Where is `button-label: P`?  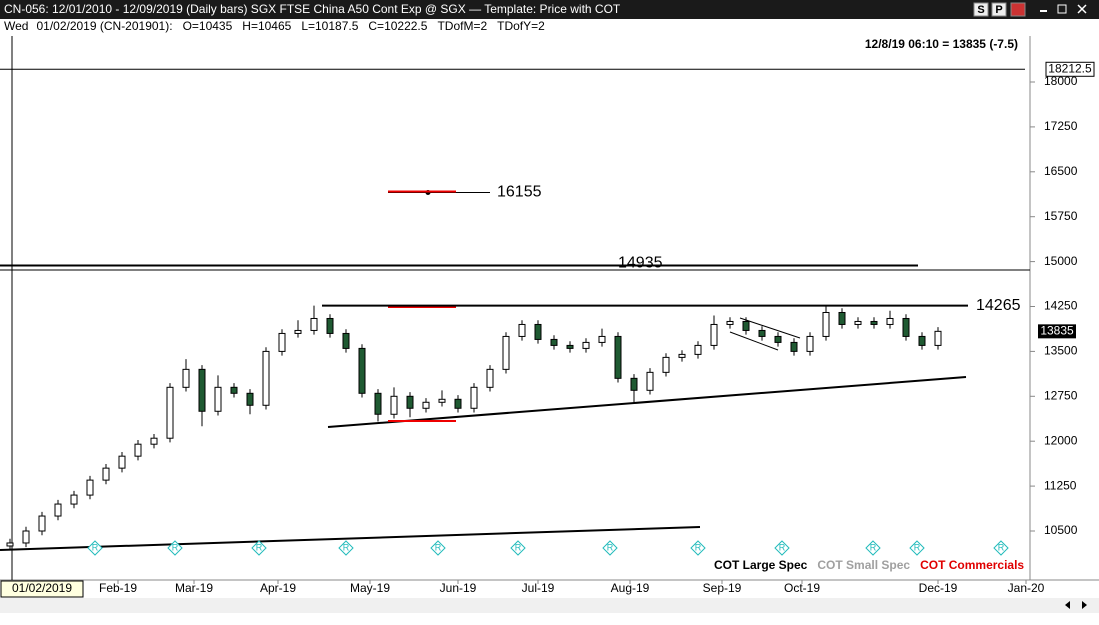
button-label: P is located at coordinates (998, 10).